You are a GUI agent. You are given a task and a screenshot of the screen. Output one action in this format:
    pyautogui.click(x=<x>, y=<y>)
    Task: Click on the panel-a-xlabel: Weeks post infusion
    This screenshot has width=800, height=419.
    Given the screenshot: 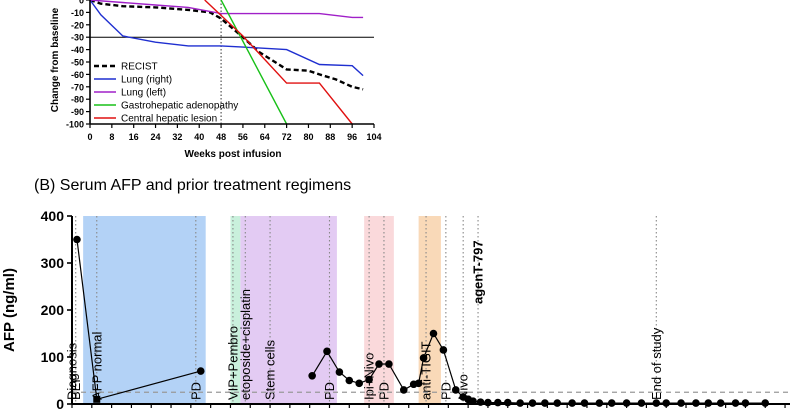 What is the action you would take?
    pyautogui.click(x=232, y=154)
    